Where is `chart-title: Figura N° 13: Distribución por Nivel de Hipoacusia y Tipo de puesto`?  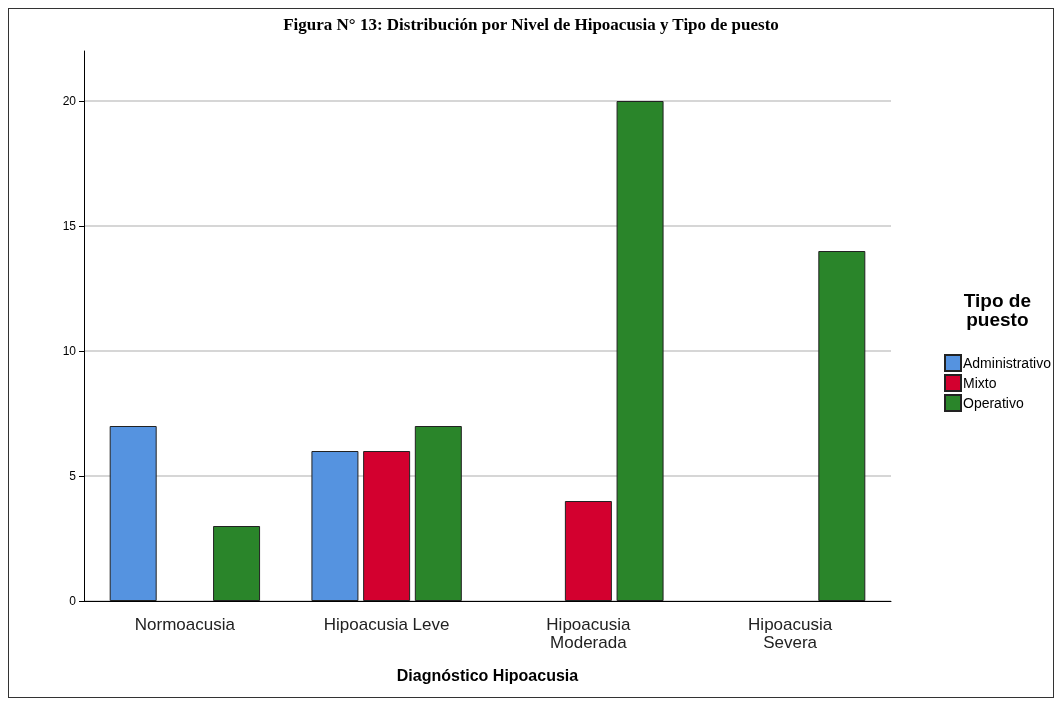 chart-title: Figura N° 13: Distribución por Nivel de Hipoacusia y Tipo de puesto is located at coordinates (531, 24).